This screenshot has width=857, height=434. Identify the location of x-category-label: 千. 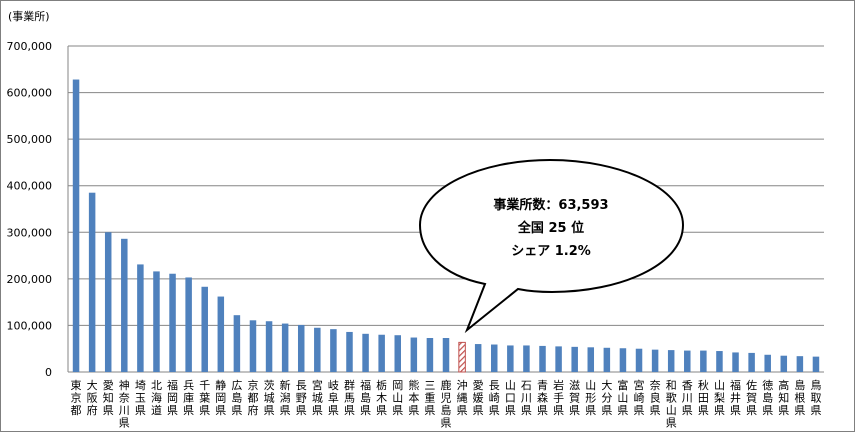
(204, 385).